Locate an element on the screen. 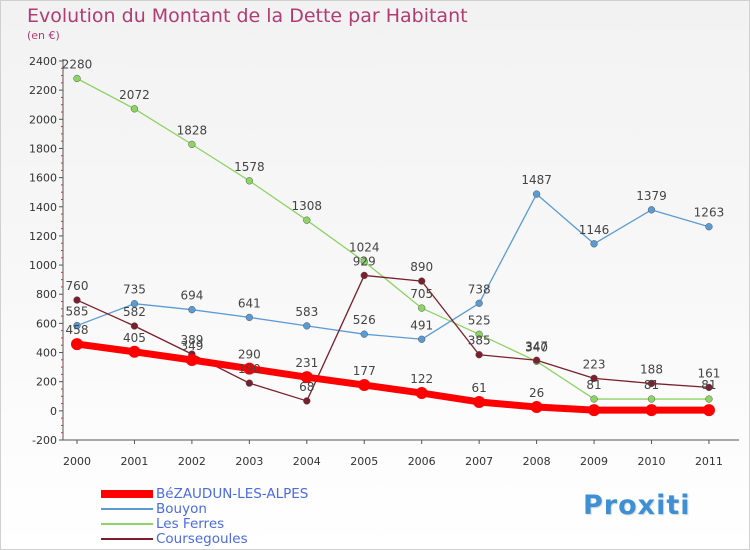 Image resolution: width=750 pixels, height=550 pixels. data-label: 738 is located at coordinates (479, 289).